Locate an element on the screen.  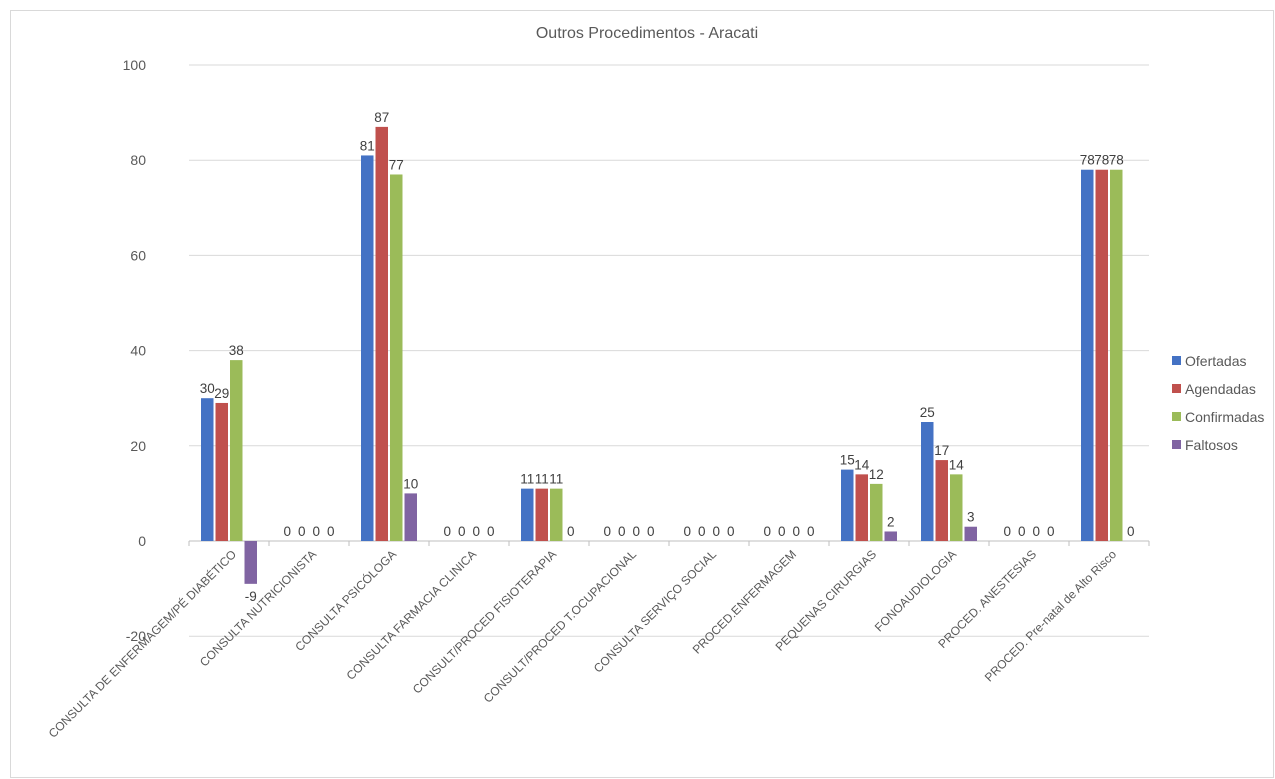
legend-item: Agendadas is located at coordinates (1214, 389).